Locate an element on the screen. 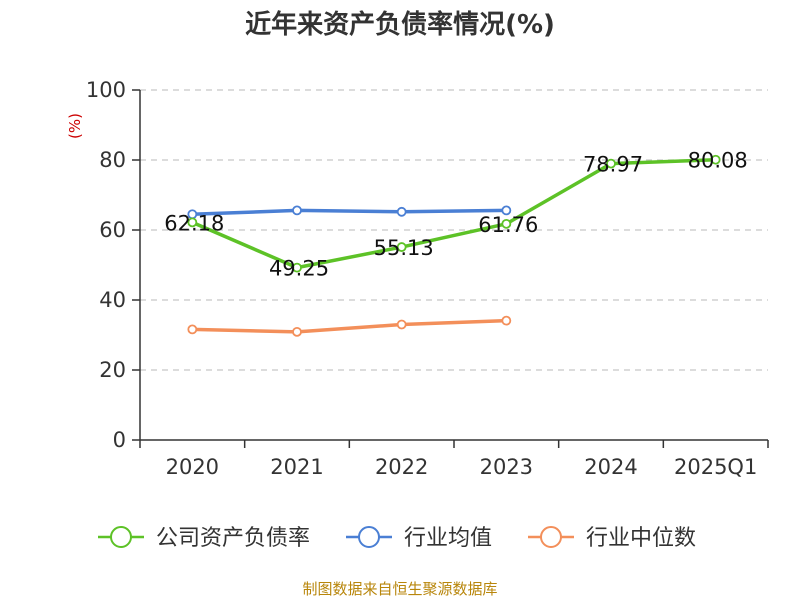  x-tick-label: 2025Q1 is located at coordinates (715, 467).